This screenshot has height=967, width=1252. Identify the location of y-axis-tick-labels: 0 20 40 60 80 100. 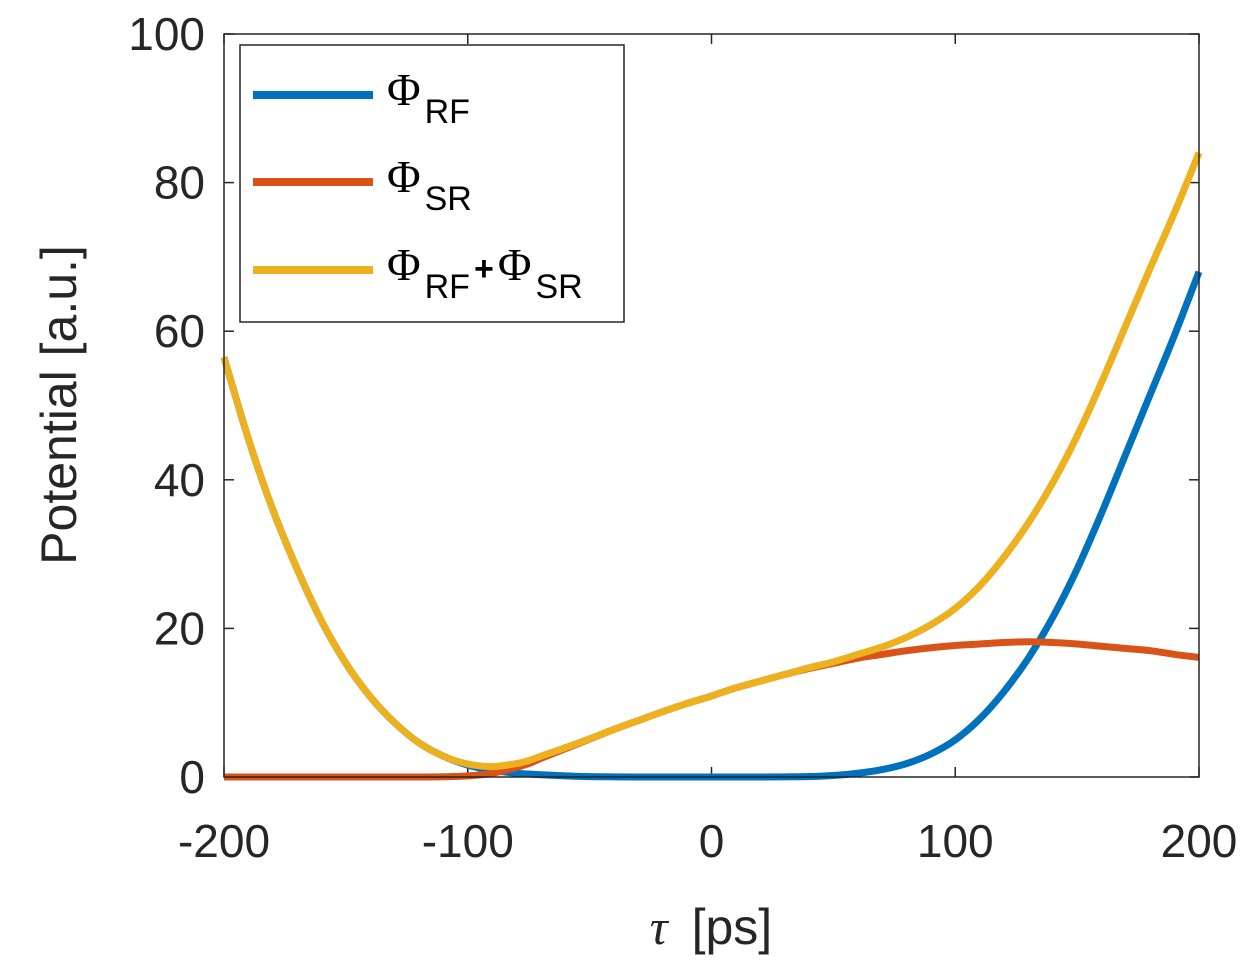
(166, 405).